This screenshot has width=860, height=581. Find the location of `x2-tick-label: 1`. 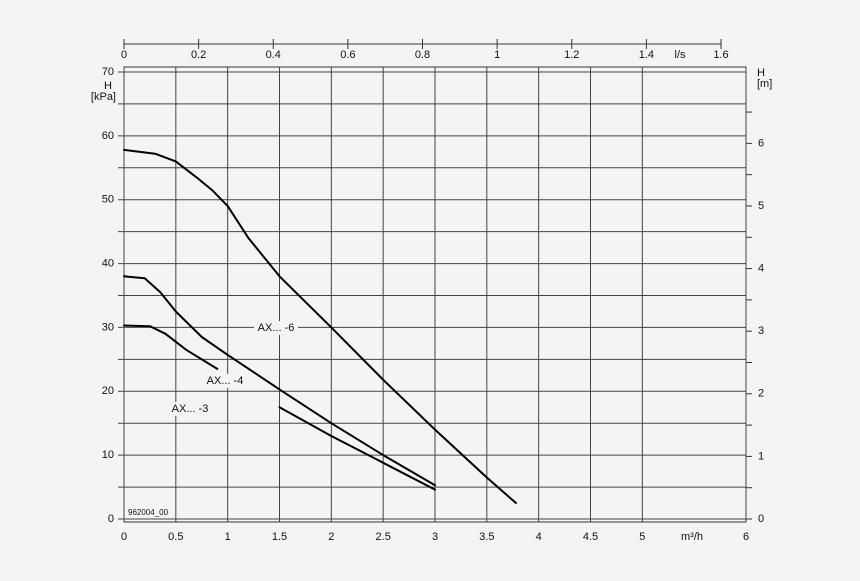

x2-tick-label: 1 is located at coordinates (497, 55).